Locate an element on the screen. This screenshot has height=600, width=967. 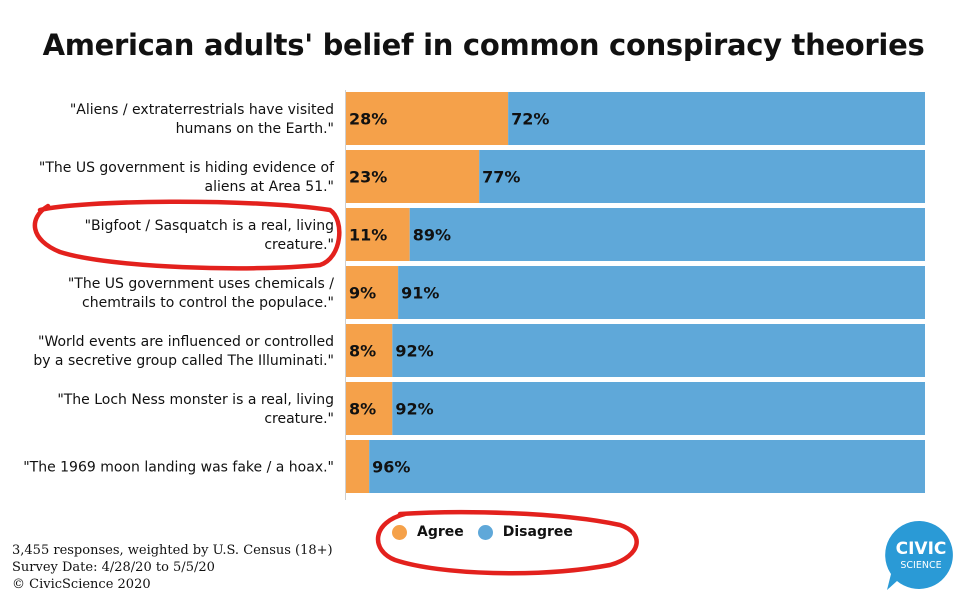
data-label-agree-2: 11% is located at coordinates (368, 235).